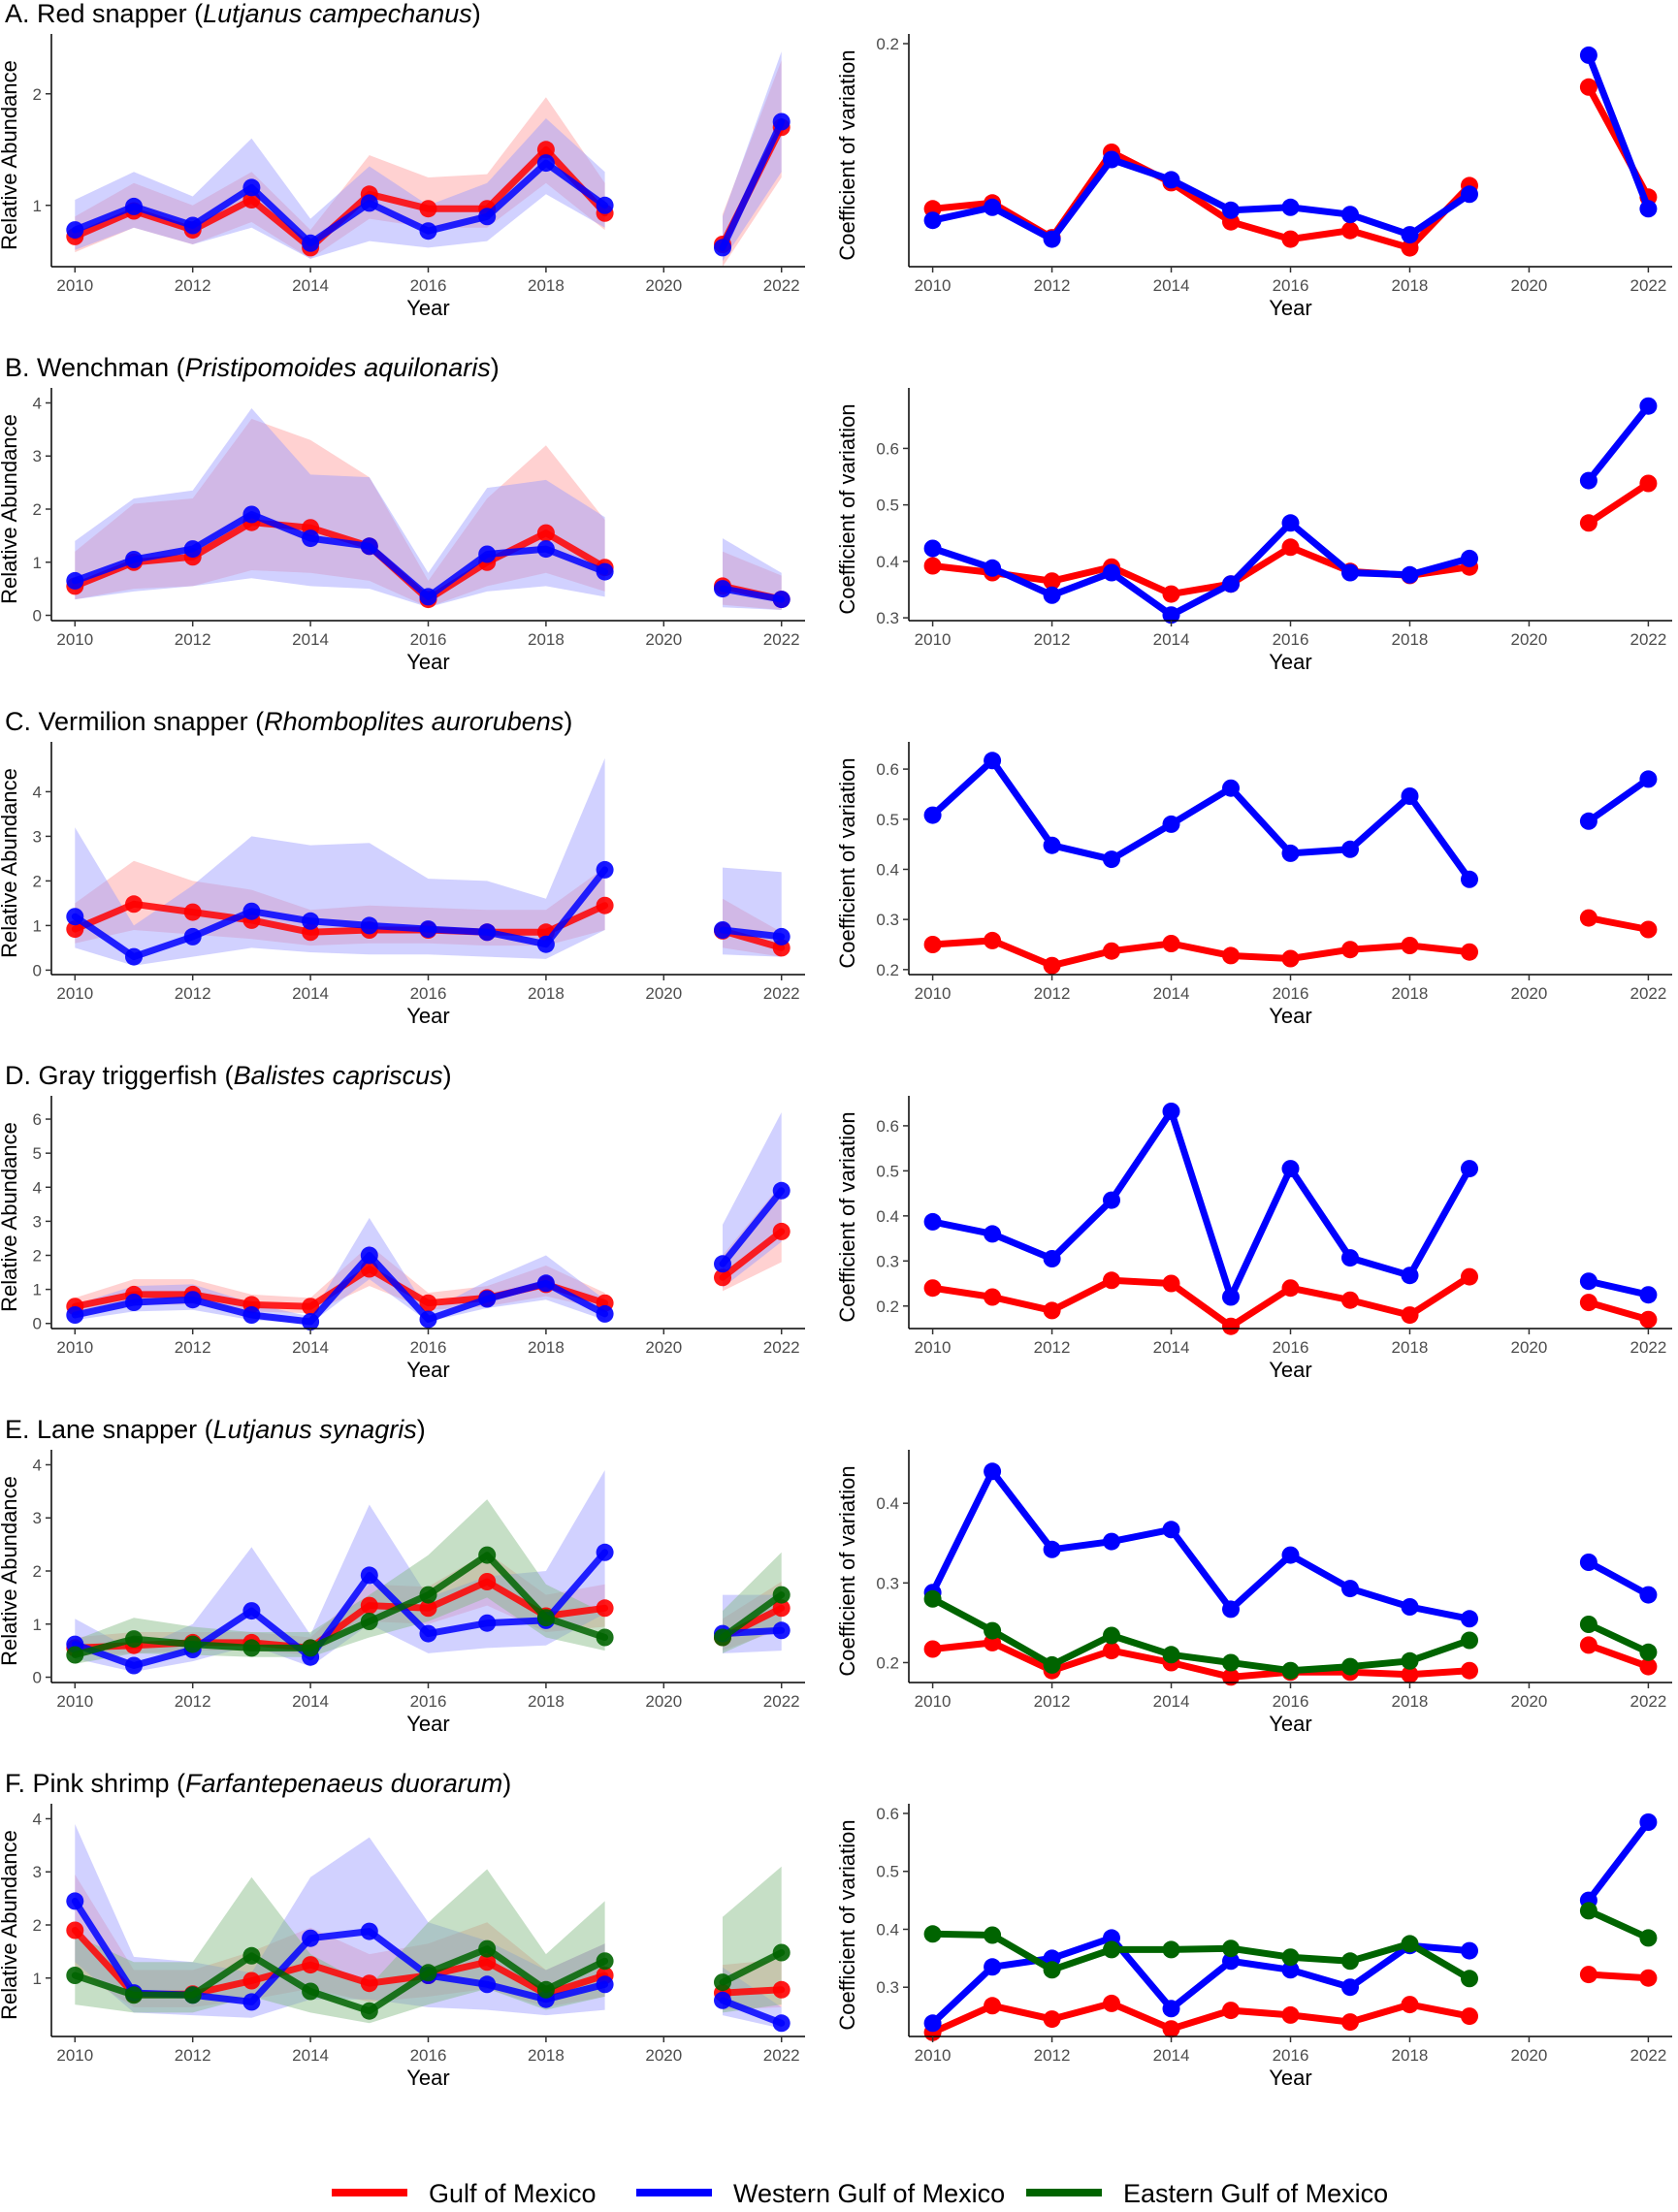  I want to click on x-tick-label-2014: 2014, so click(310, 1347).